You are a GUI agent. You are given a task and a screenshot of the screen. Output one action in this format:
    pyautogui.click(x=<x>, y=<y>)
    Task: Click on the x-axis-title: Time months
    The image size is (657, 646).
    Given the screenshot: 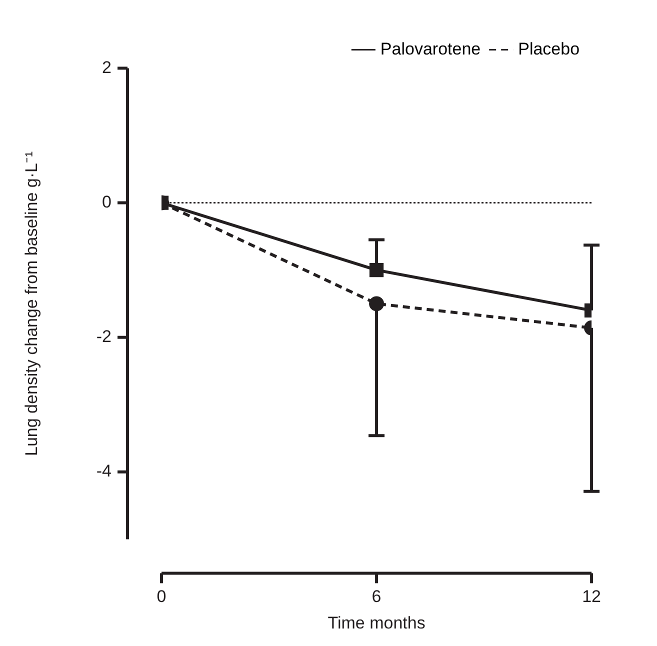 What is the action you would take?
    pyautogui.click(x=377, y=622)
    